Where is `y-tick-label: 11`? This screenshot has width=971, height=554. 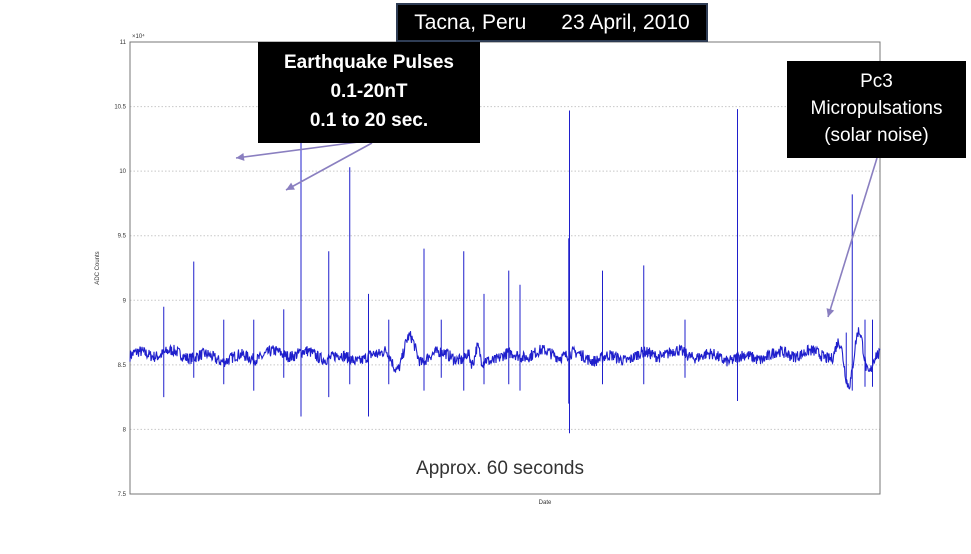
y-tick-label: 11 is located at coordinates (123, 43).